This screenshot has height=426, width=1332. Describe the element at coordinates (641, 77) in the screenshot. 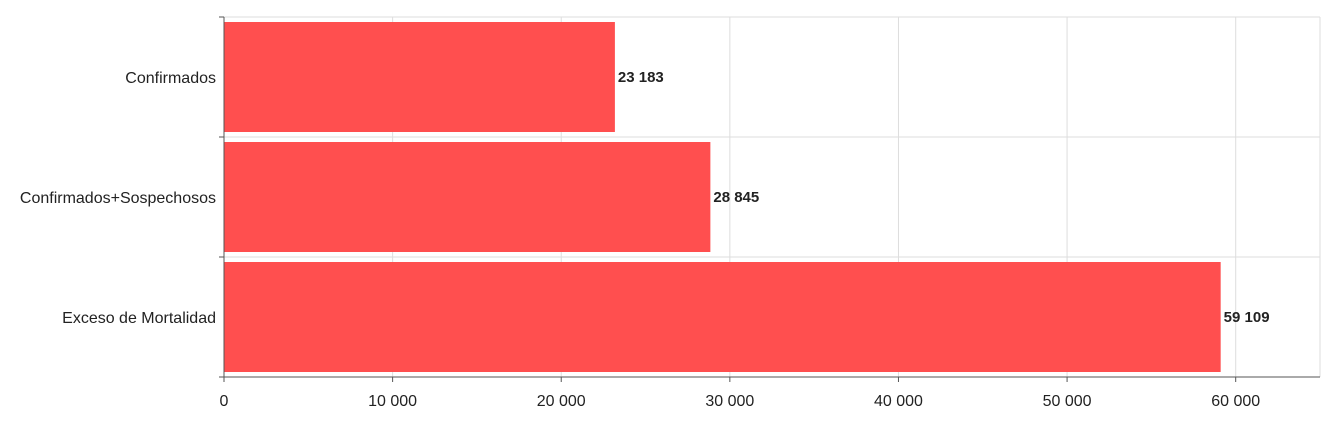

I see `data-label: 23 183` at that location.